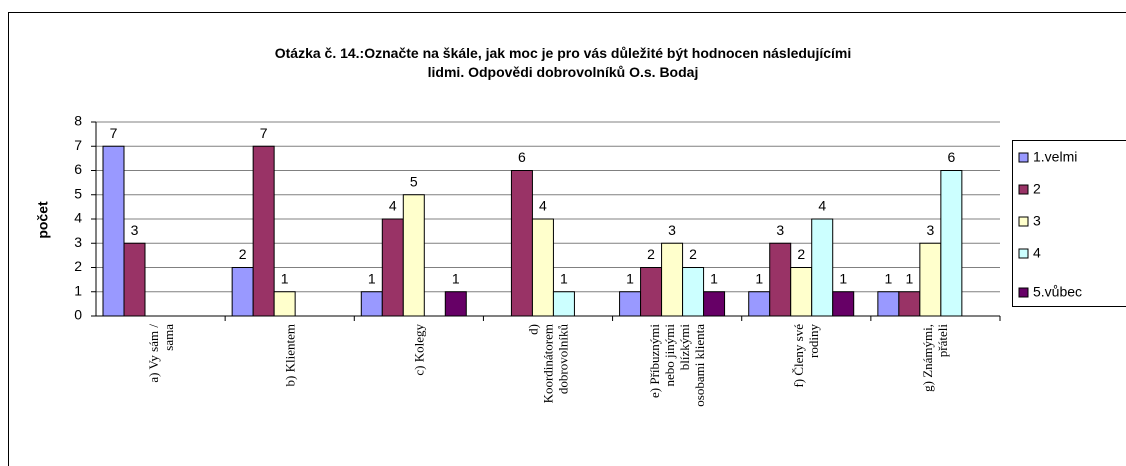  Describe the element at coordinates (78, 290) in the screenshot. I see `y-tick-label: 1` at that location.